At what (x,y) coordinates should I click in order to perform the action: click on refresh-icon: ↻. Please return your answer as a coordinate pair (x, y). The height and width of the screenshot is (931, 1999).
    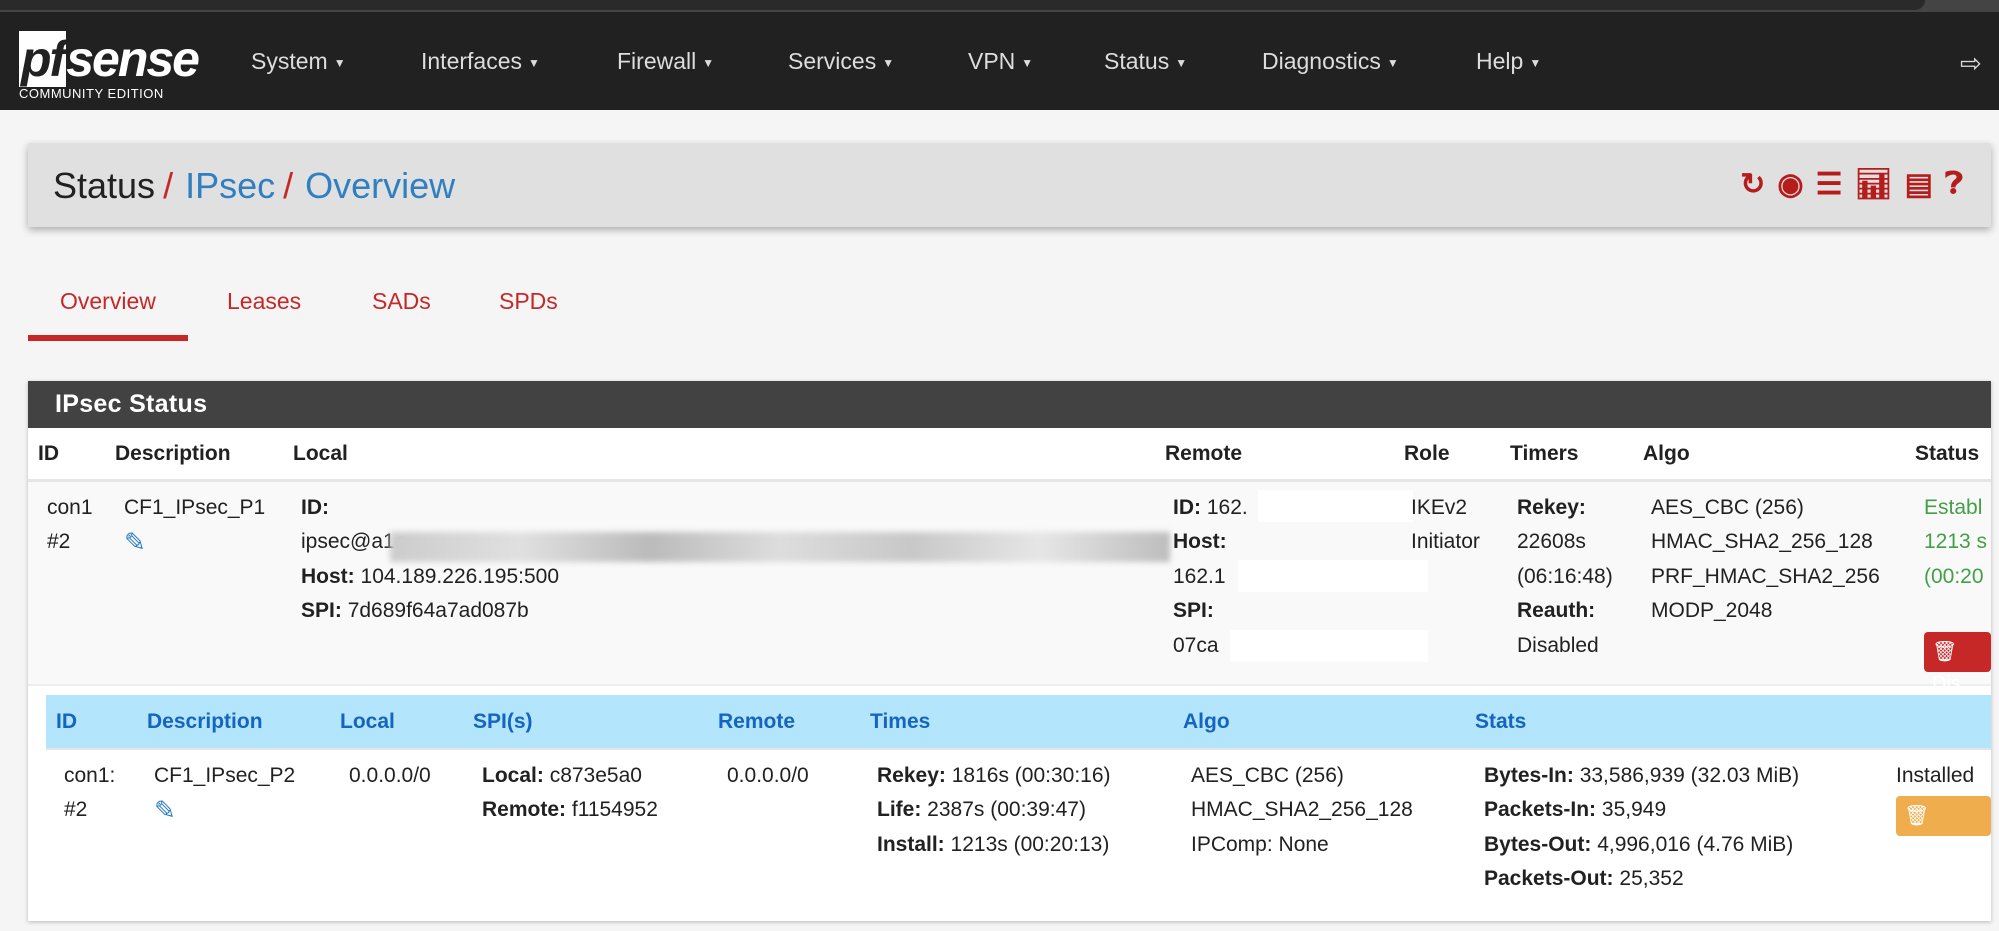
    Looking at the image, I should click on (1753, 184).